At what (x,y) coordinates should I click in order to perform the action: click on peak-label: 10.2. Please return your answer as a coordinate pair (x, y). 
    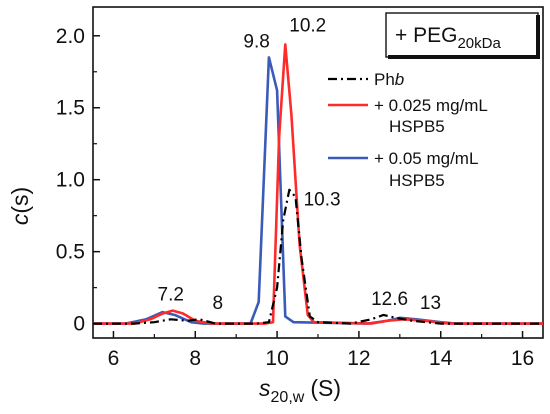
    Looking at the image, I should click on (307, 25).